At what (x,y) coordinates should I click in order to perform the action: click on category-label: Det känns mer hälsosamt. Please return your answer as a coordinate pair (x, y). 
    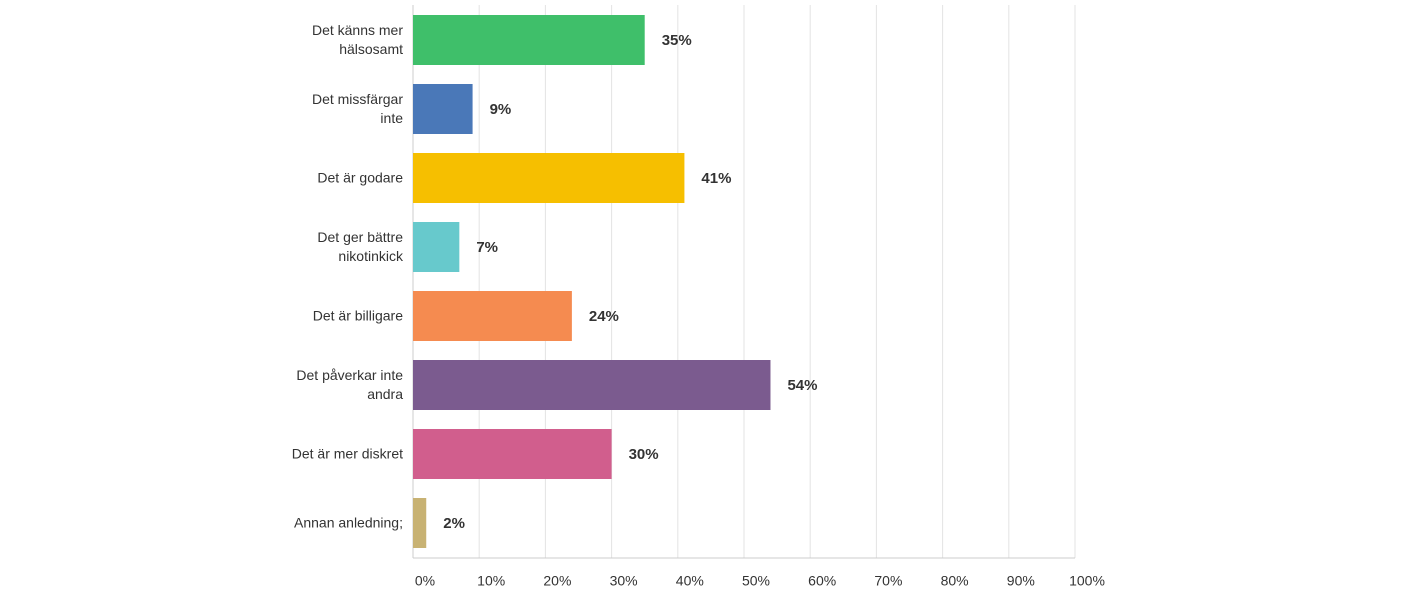
    Looking at the image, I should click on (357, 39).